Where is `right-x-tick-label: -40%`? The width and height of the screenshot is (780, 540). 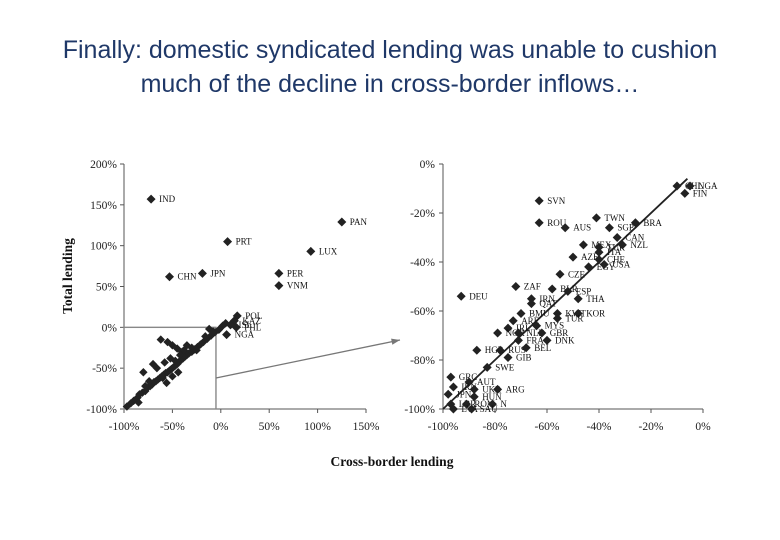
right-x-tick-label: -40% is located at coordinates (599, 427).